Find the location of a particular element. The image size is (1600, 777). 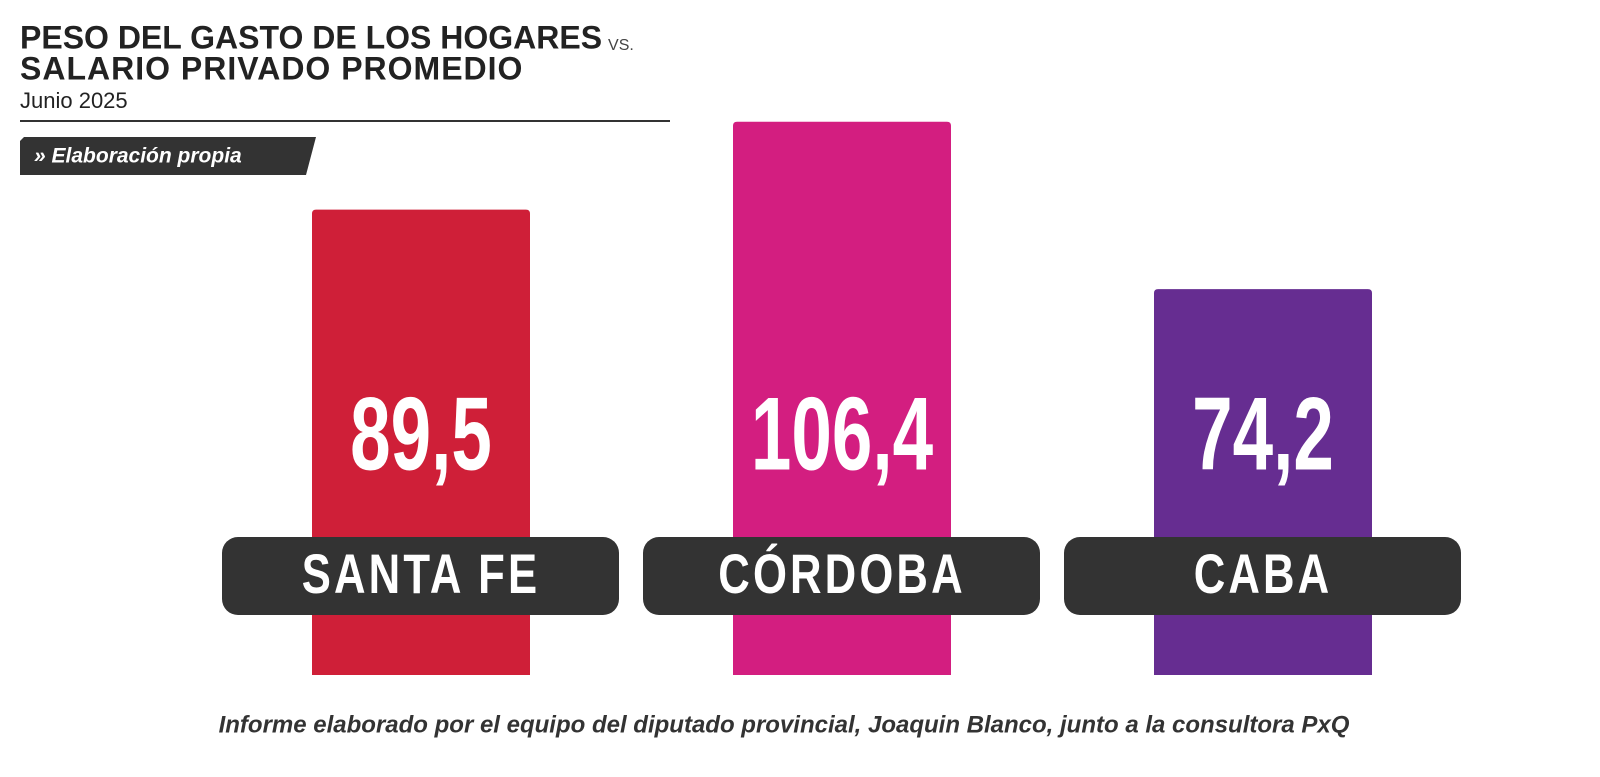

source-tag is located at coordinates (168, 156).